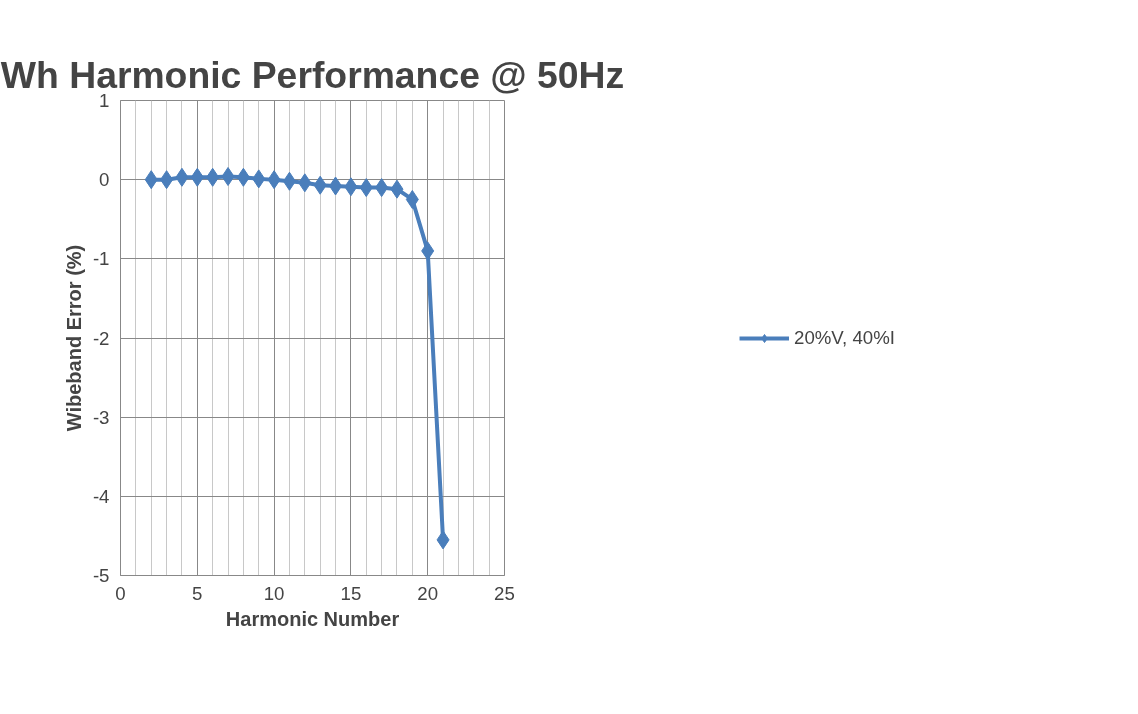  What do you see at coordinates (101, 575) in the screenshot?
I see `y-tick-label: -5` at bounding box center [101, 575].